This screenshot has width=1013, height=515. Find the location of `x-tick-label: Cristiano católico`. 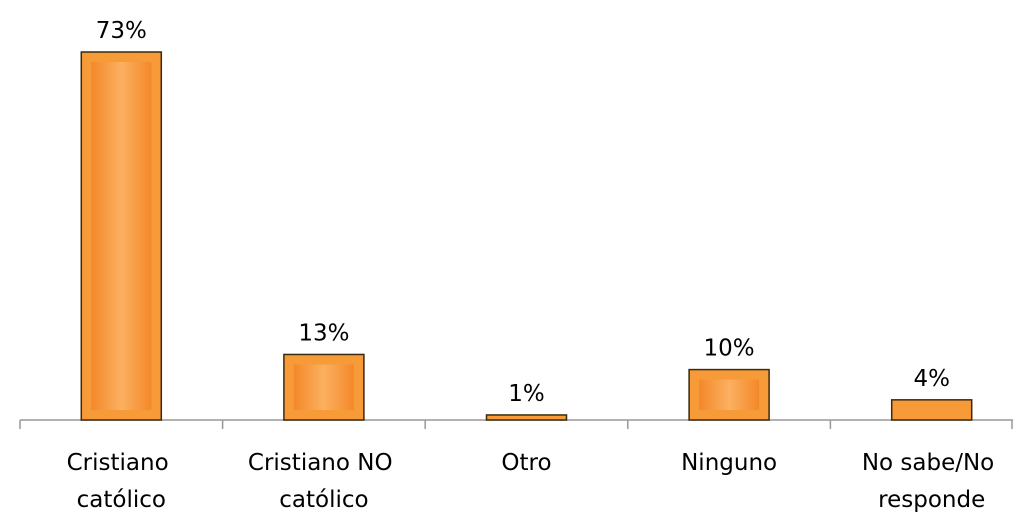

x-tick-label: Cristiano católico is located at coordinates (121, 481).